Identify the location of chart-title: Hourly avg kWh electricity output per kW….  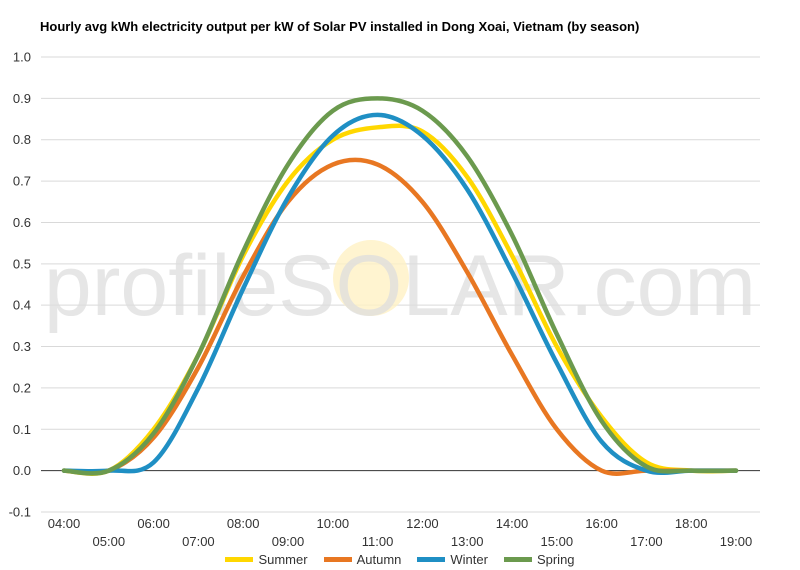
(340, 26).